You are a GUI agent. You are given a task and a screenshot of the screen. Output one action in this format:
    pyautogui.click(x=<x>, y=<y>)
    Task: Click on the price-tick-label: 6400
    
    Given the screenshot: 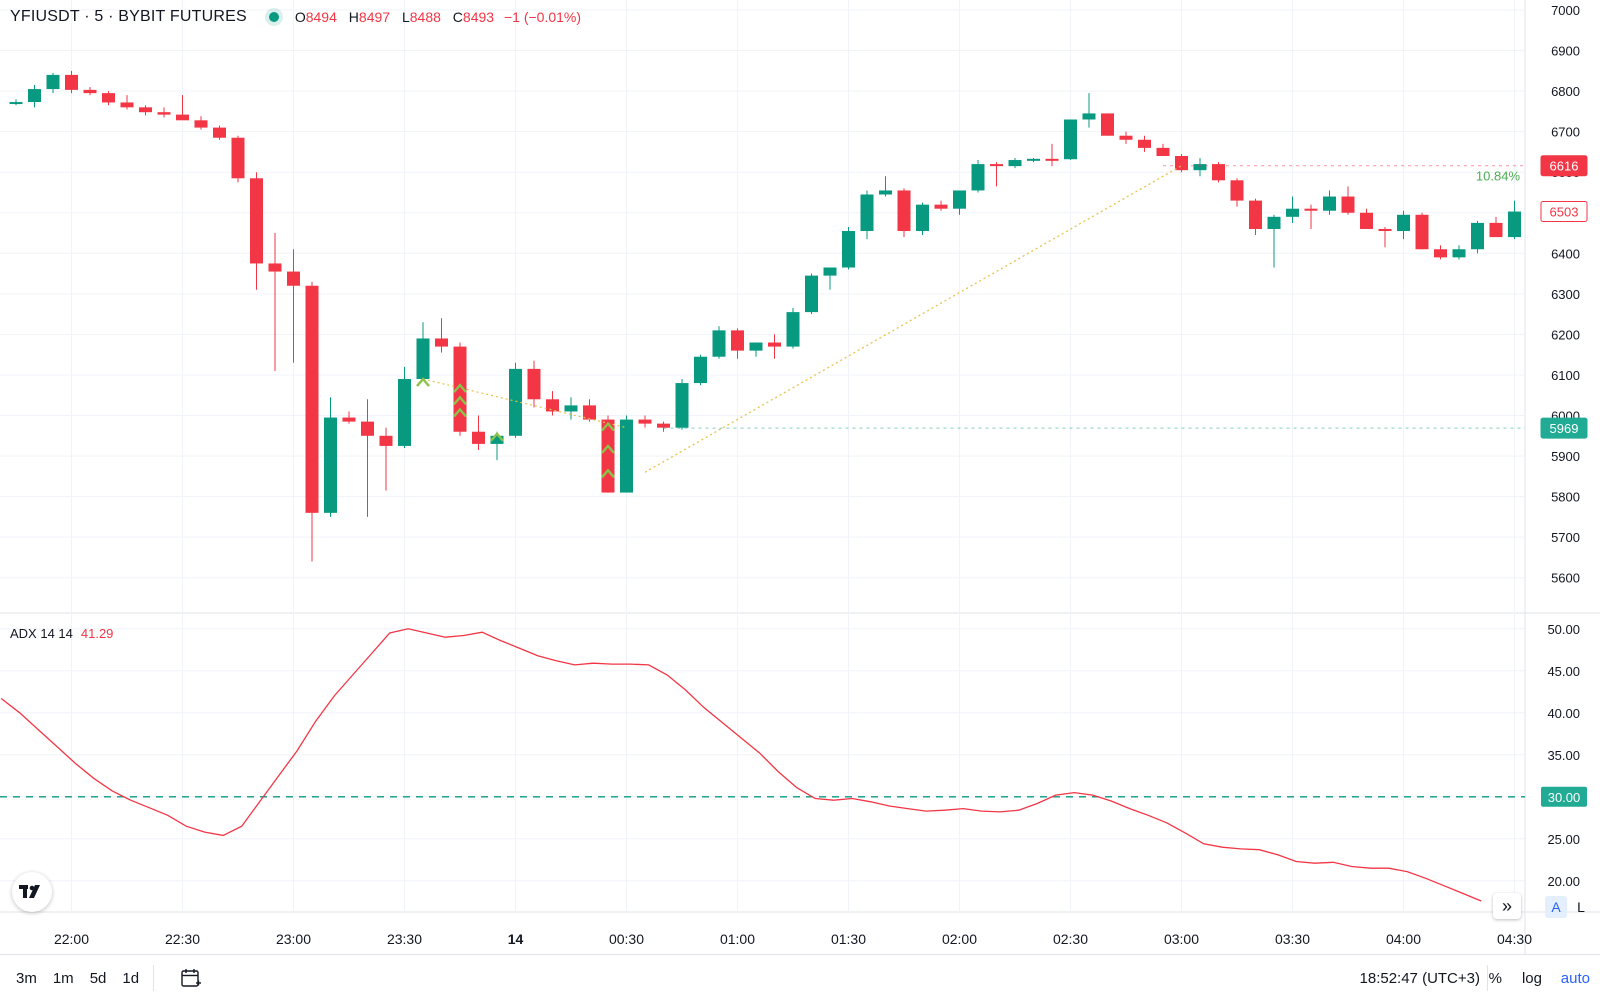 What is the action you would take?
    pyautogui.click(x=1565, y=253)
    